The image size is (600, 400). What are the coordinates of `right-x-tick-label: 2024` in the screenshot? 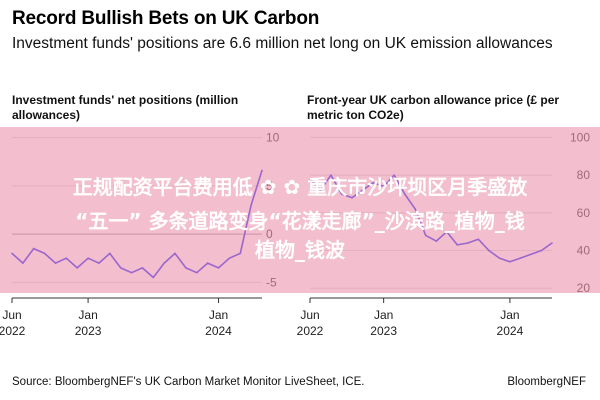 It's located at (510, 331).